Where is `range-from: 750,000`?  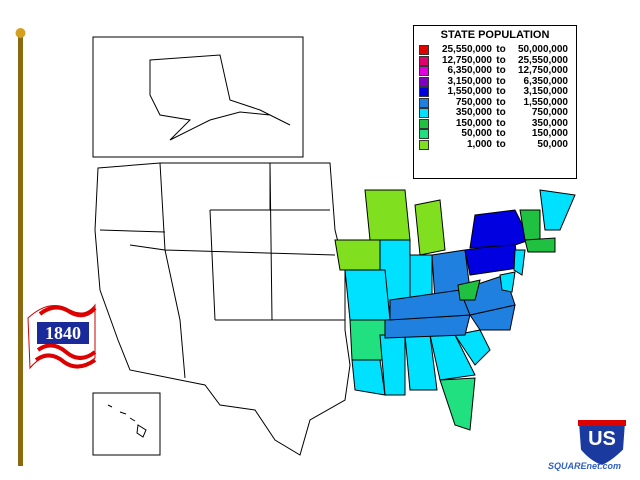 range-from: 750,000 is located at coordinates (473, 102).